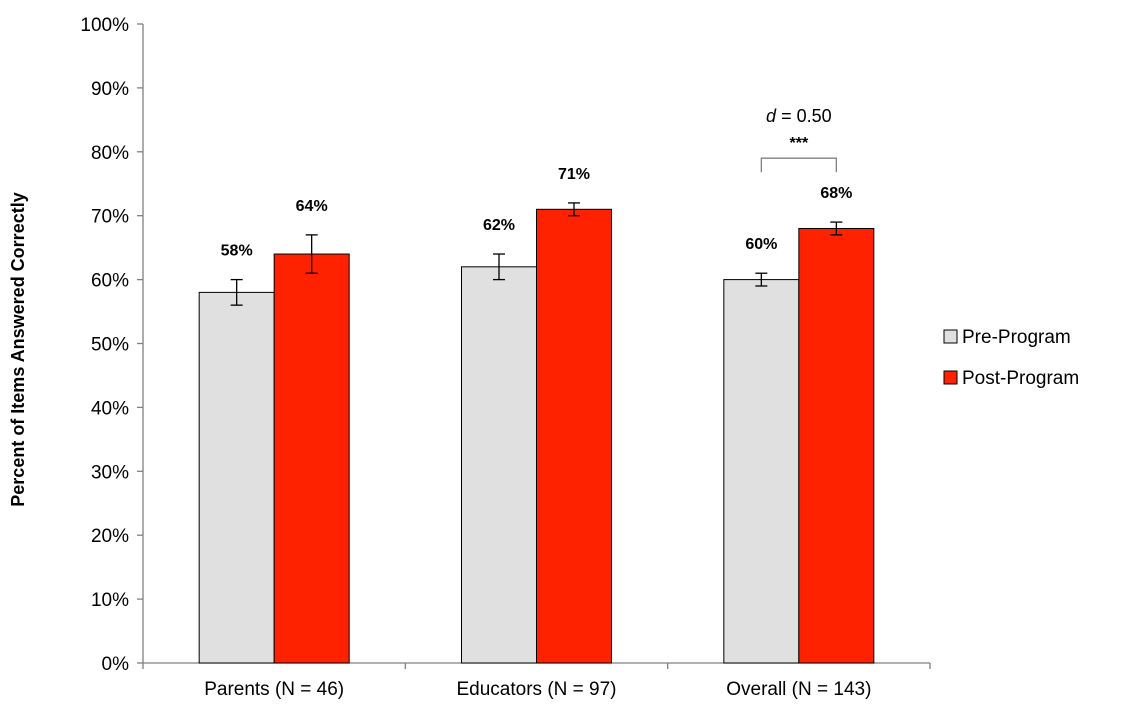 The width and height of the screenshot is (1137, 706). I want to click on y-tick-label: 20%, so click(110, 536).